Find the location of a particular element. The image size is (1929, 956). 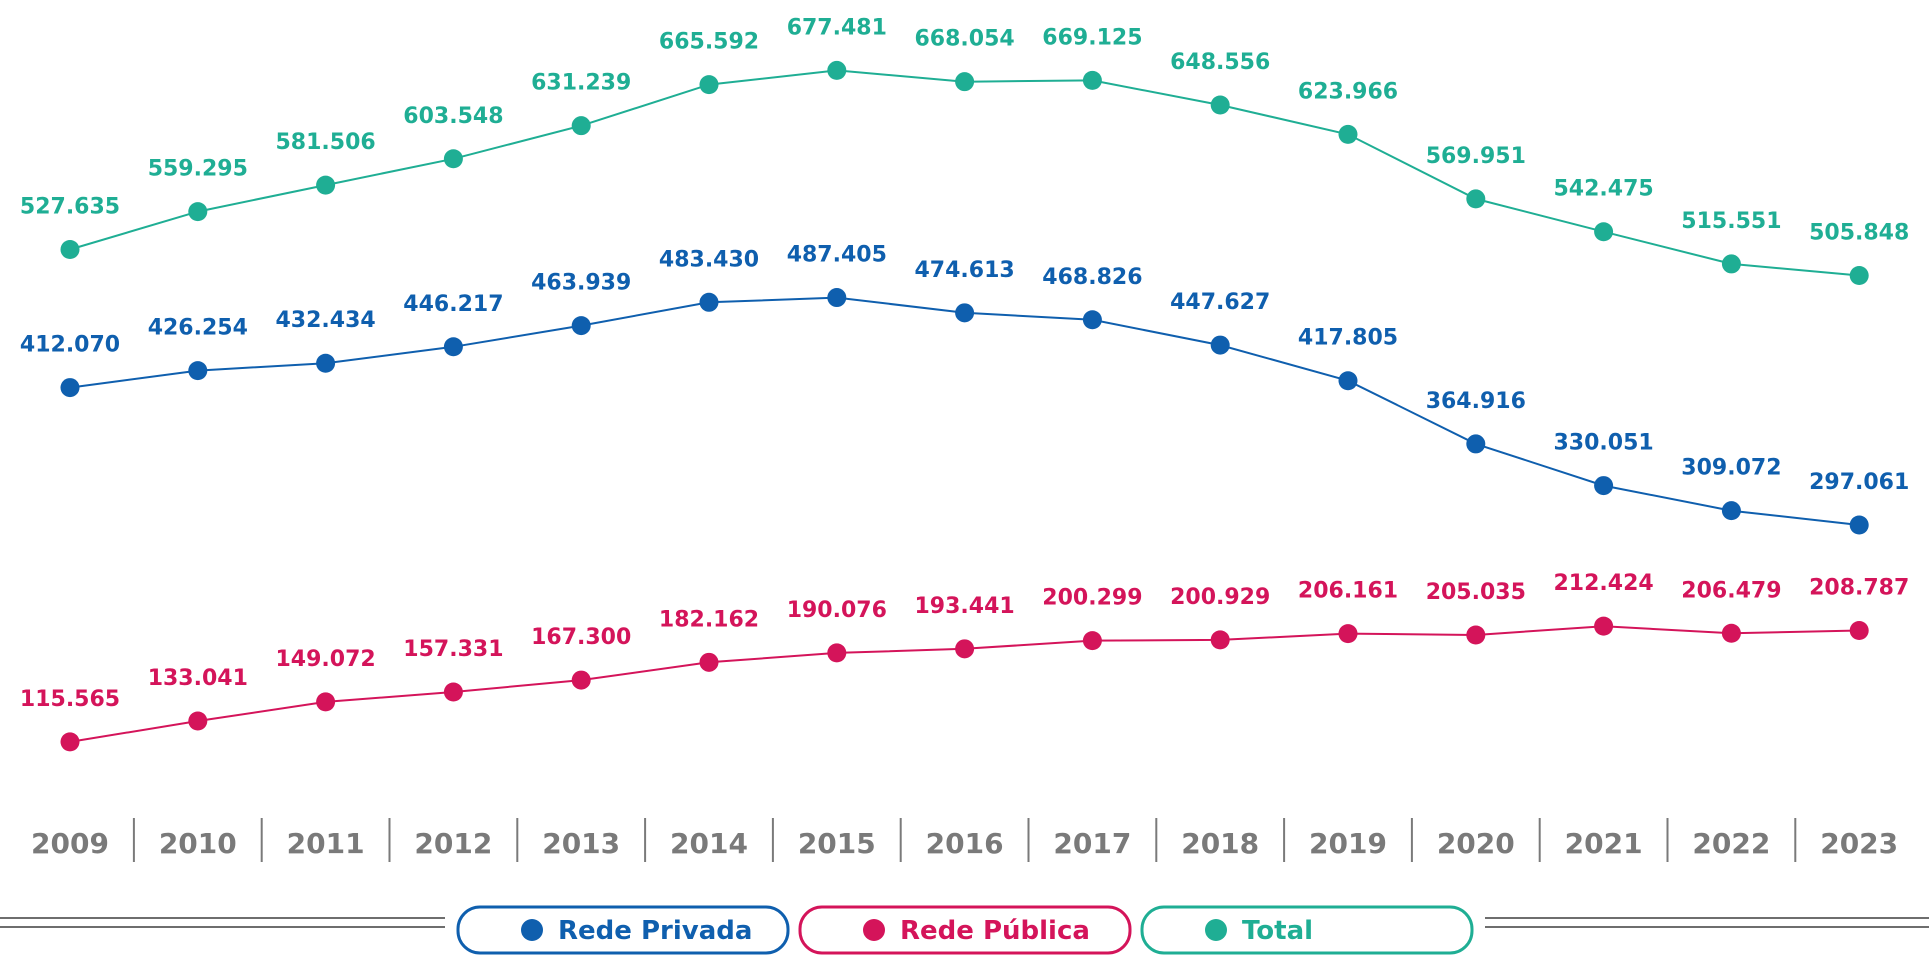

legend-marker-rede-privada is located at coordinates (532, 930).